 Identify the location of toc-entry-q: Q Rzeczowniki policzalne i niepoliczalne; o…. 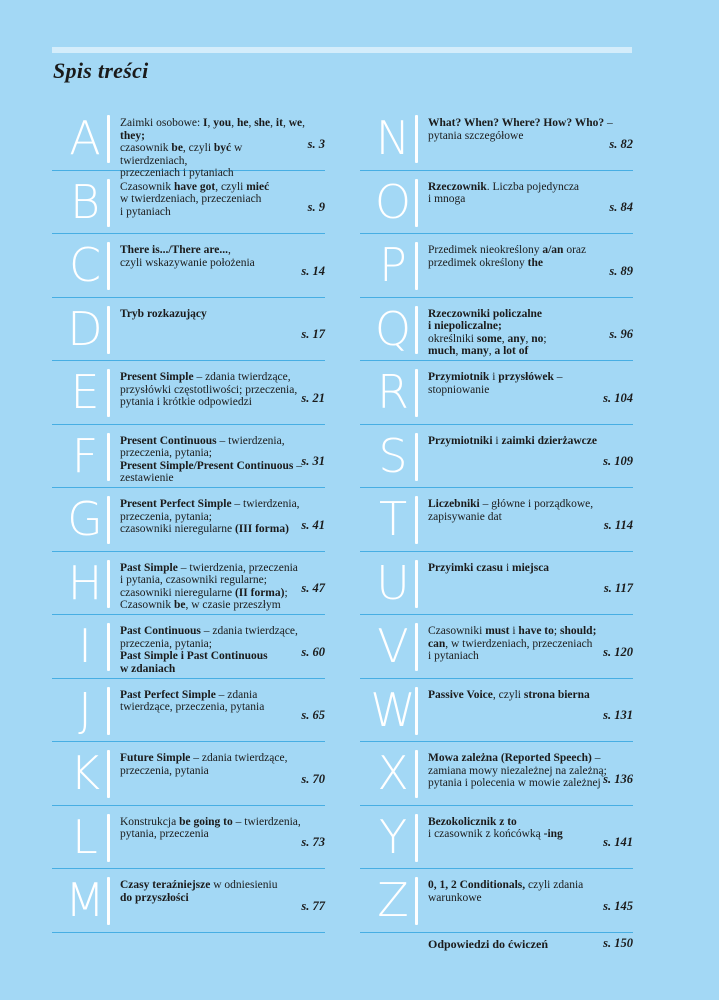
(496, 329).